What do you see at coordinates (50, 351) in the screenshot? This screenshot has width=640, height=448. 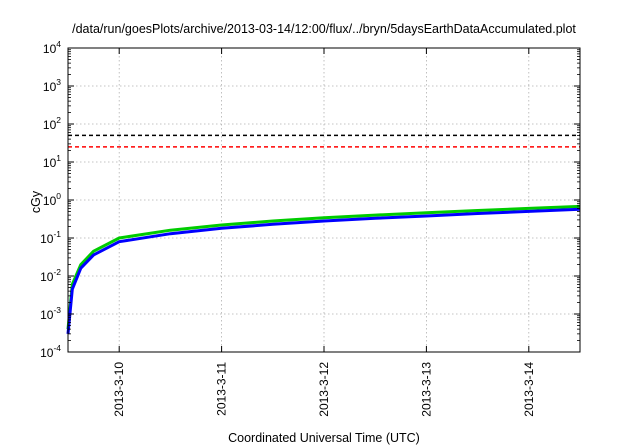 I see `y-tick-label: 10⁻⁴` at bounding box center [50, 351].